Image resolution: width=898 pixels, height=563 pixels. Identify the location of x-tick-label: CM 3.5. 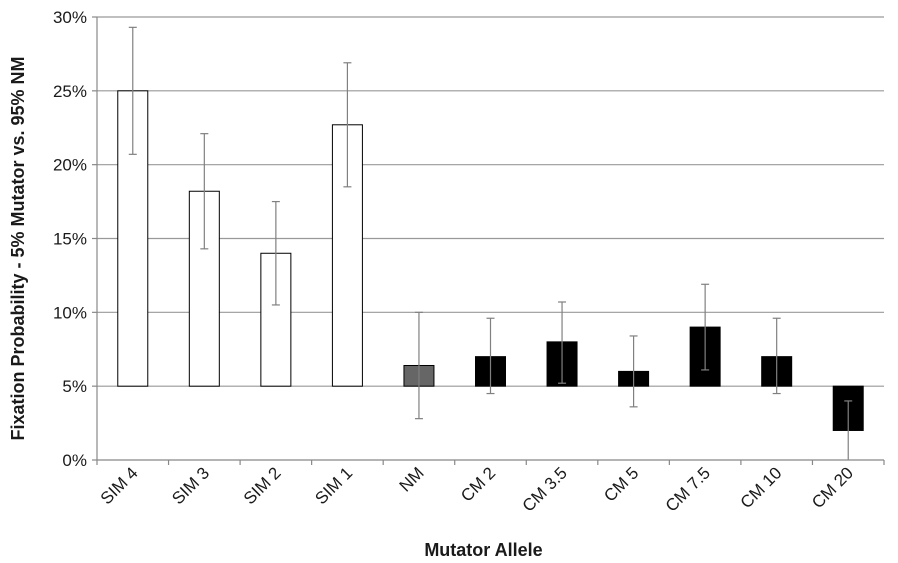
(545, 489).